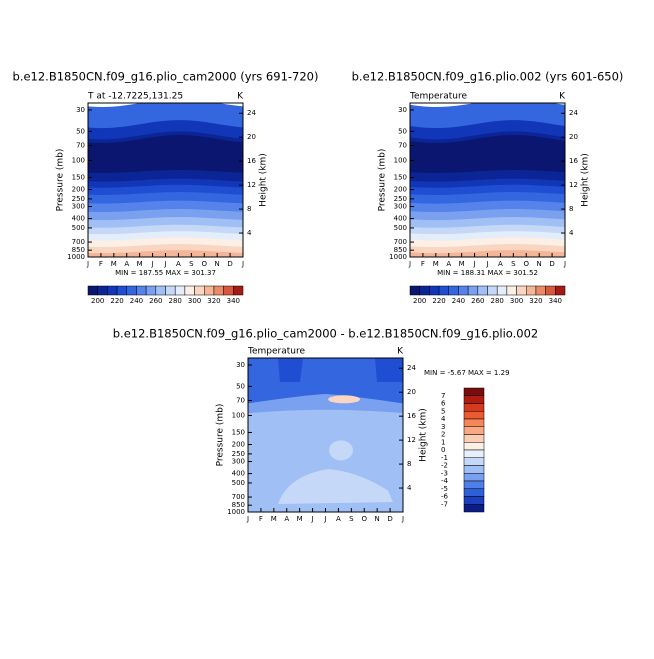  Describe the element at coordinates (80, 110) in the screenshot. I see `y-tick-label: 30` at that location.